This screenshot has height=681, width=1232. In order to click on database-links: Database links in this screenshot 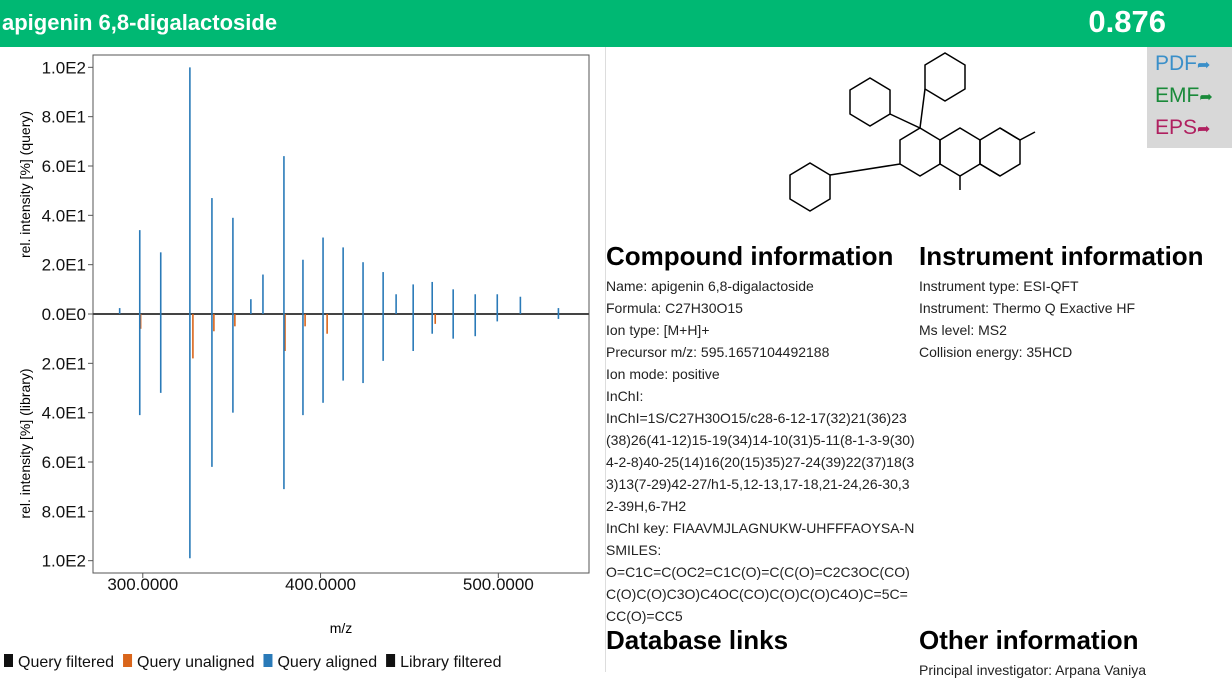, I will do `click(761, 642)`.